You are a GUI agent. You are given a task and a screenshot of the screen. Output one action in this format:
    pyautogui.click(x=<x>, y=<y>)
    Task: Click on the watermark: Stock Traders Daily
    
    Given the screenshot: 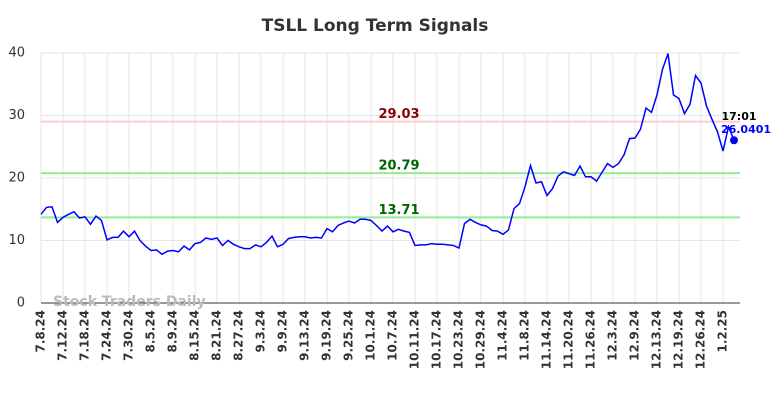 What is the action you would take?
    pyautogui.click(x=129, y=302)
    